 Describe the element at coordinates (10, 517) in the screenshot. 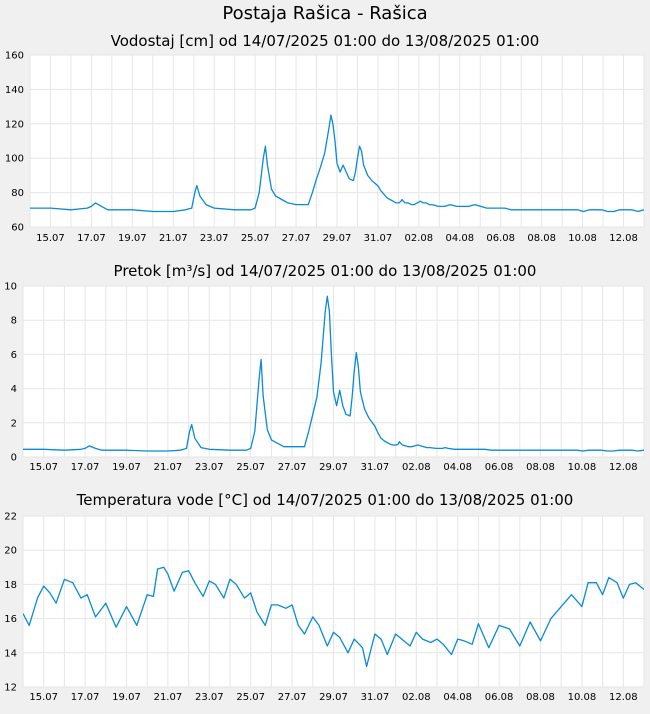

I see `y-tick-label: 22` at that location.